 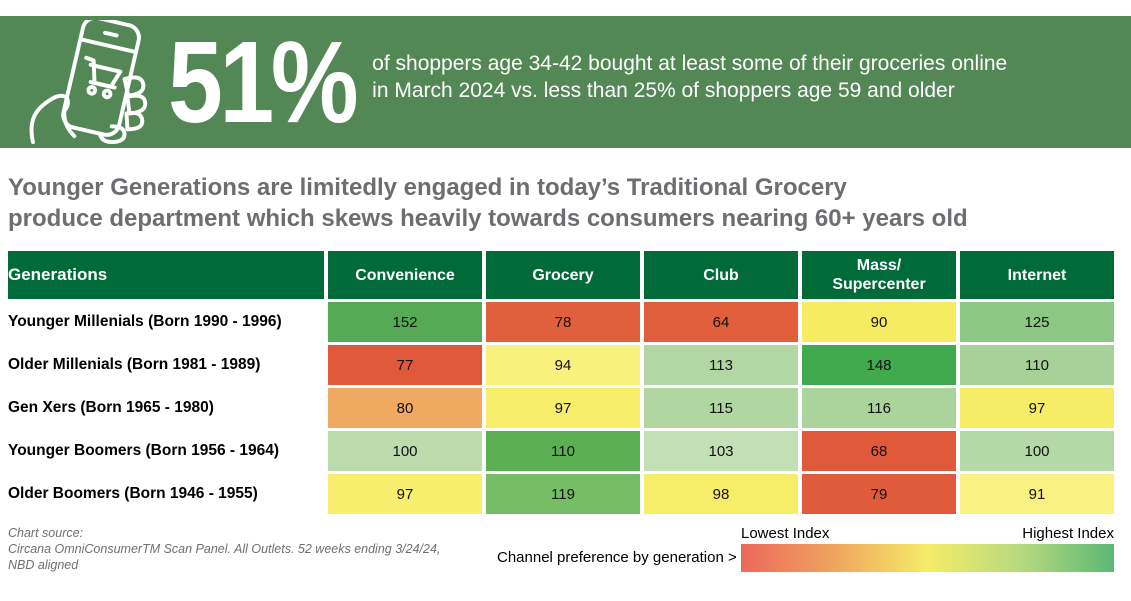 What do you see at coordinates (1037, 494) in the screenshot?
I see `heatmap-cell: 91` at bounding box center [1037, 494].